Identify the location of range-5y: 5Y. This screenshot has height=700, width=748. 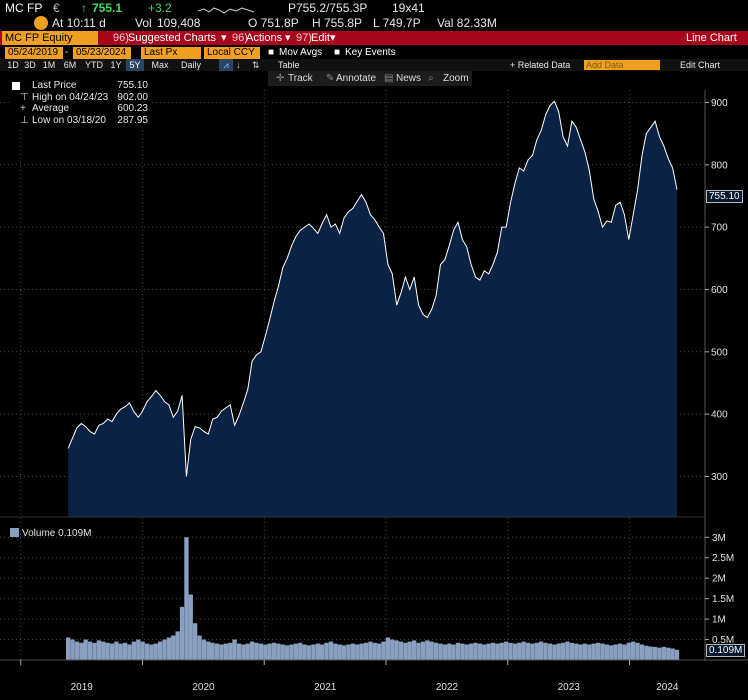
(135, 65).